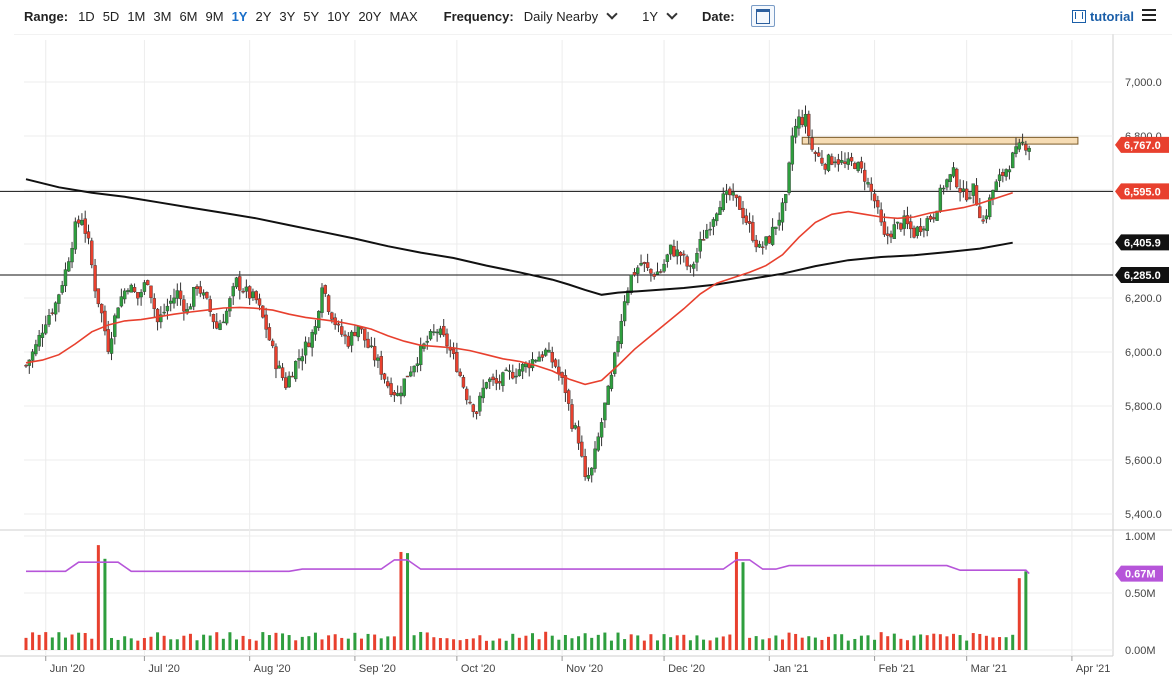 Image resolution: width=1172 pixels, height=688 pixels. I want to click on range-button-1y: 1Y, so click(239, 16).